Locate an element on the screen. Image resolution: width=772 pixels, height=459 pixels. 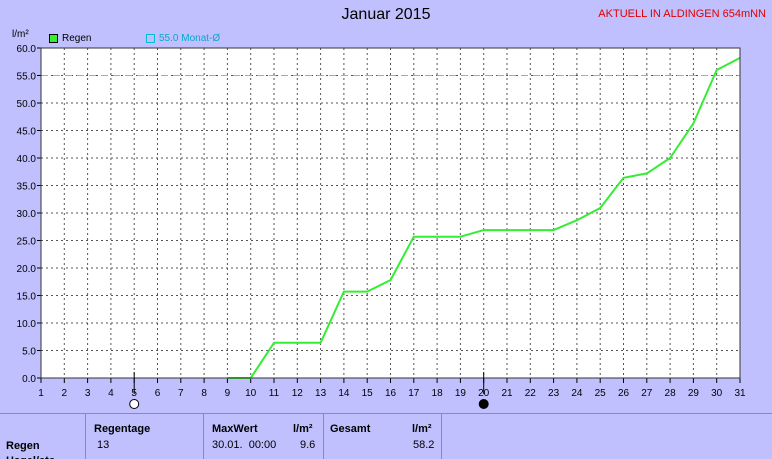
y-tick-label: 20.0 is located at coordinates (27, 269).